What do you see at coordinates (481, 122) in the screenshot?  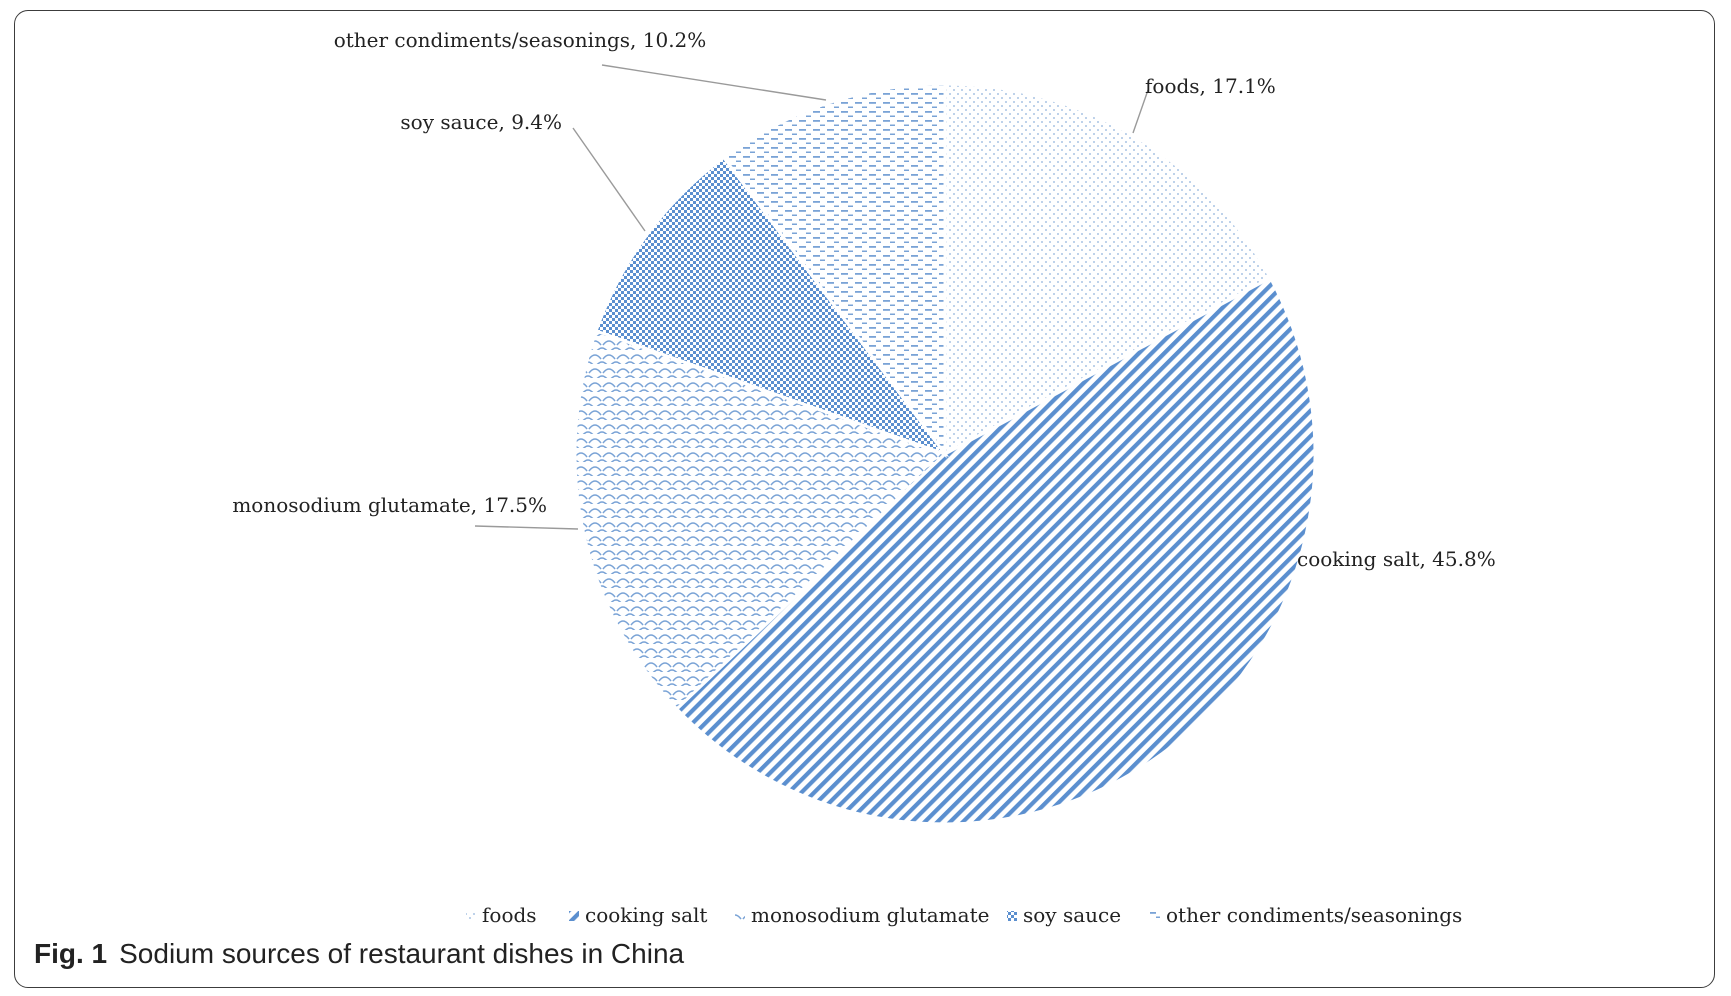 I see `data-label-soy-sauce: soy sauce, 9.4%` at bounding box center [481, 122].